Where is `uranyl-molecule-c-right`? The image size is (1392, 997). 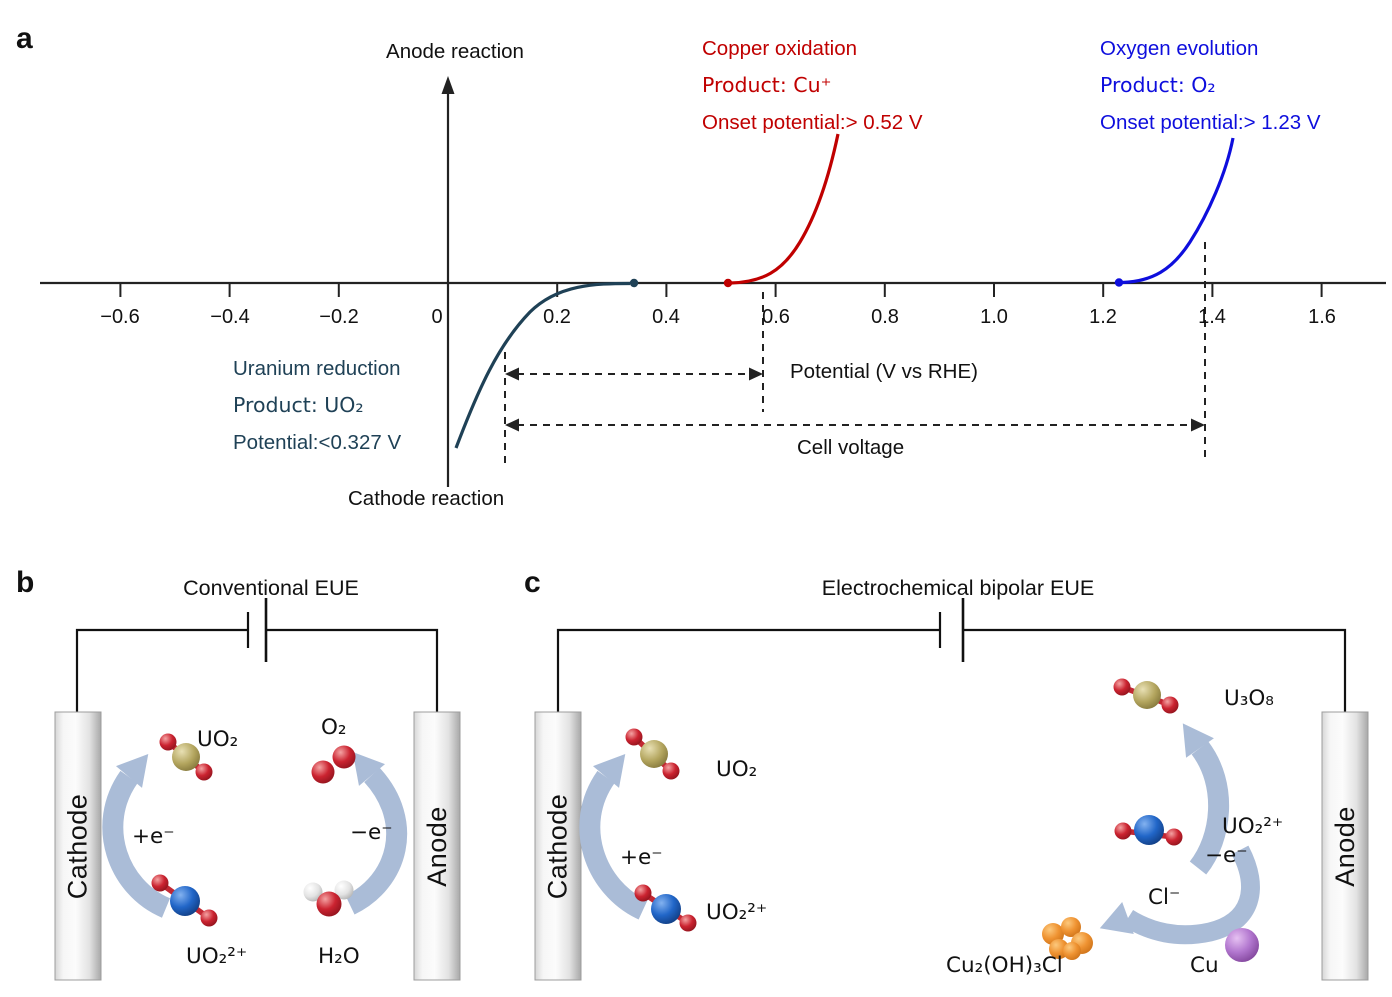
uranyl-molecule-c-right is located at coordinates (1148, 830).